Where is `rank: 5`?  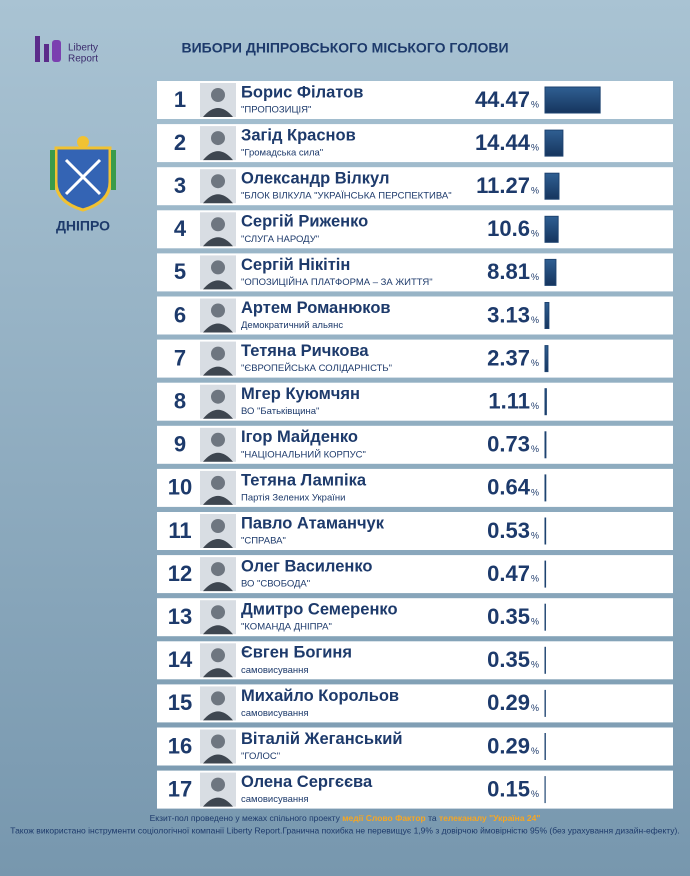
rank: 5 is located at coordinates (180, 271).